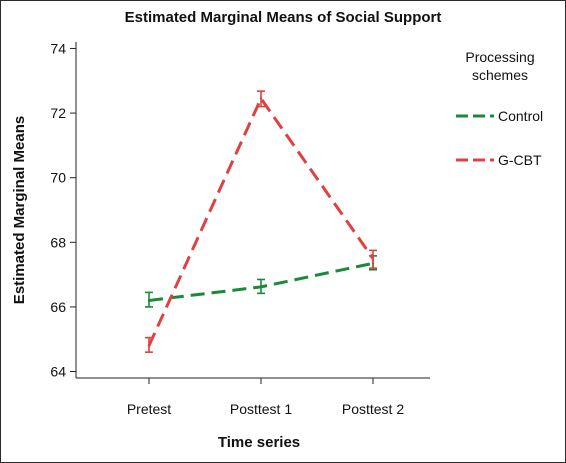 This screenshot has height=463, width=566. I want to click on x-tick-label: Posttest 1, so click(261, 409).